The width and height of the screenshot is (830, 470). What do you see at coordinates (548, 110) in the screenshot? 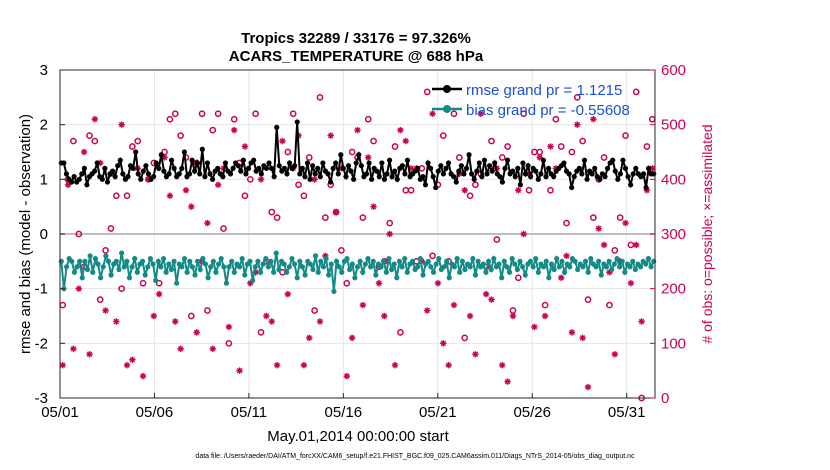
I see `legend-label-bias: bias grand pr = -0.55608` at bounding box center [548, 110].